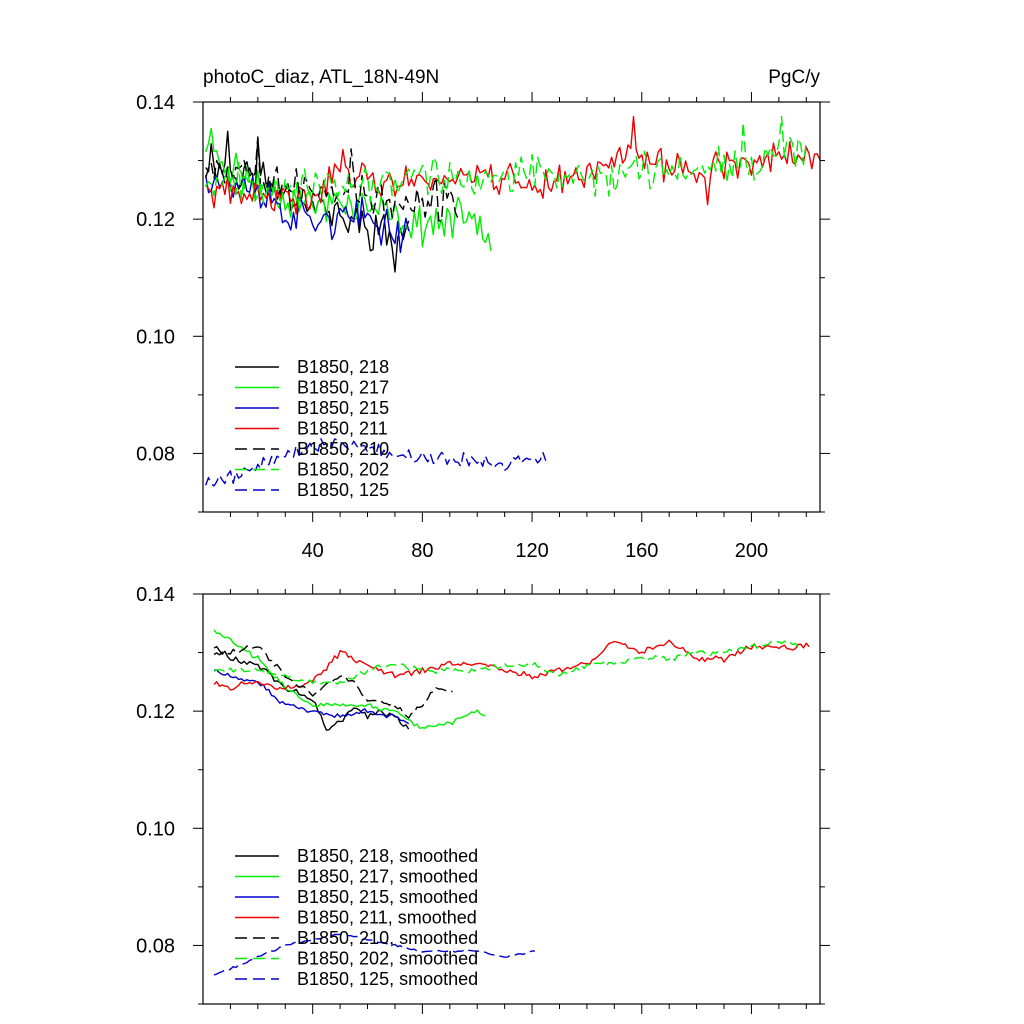 The image size is (1024, 1024). What do you see at coordinates (387, 877) in the screenshot?
I see `legend-label: B1850, 217, smoothed` at bounding box center [387, 877].